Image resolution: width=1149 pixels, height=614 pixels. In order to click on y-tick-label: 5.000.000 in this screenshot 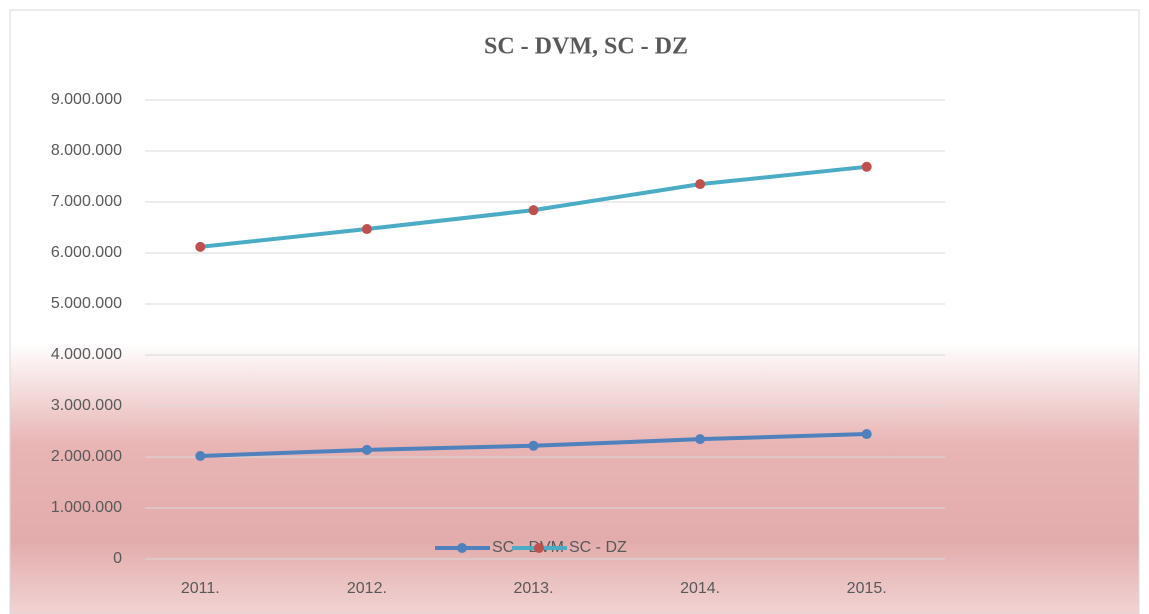, I will do `click(86, 303)`.